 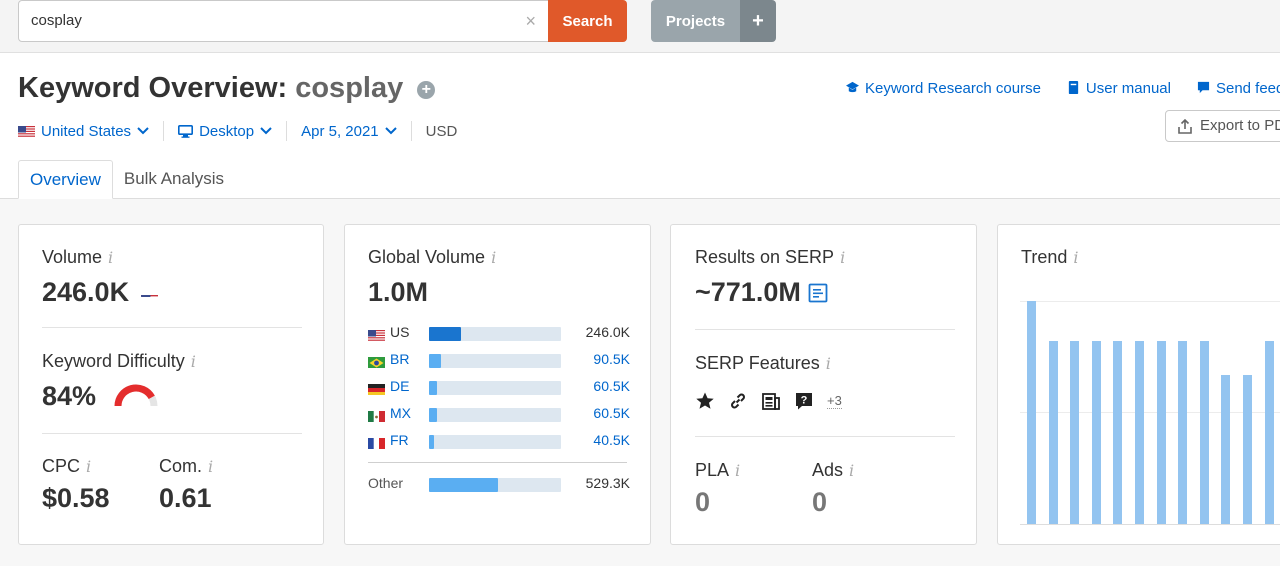 What do you see at coordinates (499, 360) in the screenshot?
I see `country-row: BR 90.5K` at bounding box center [499, 360].